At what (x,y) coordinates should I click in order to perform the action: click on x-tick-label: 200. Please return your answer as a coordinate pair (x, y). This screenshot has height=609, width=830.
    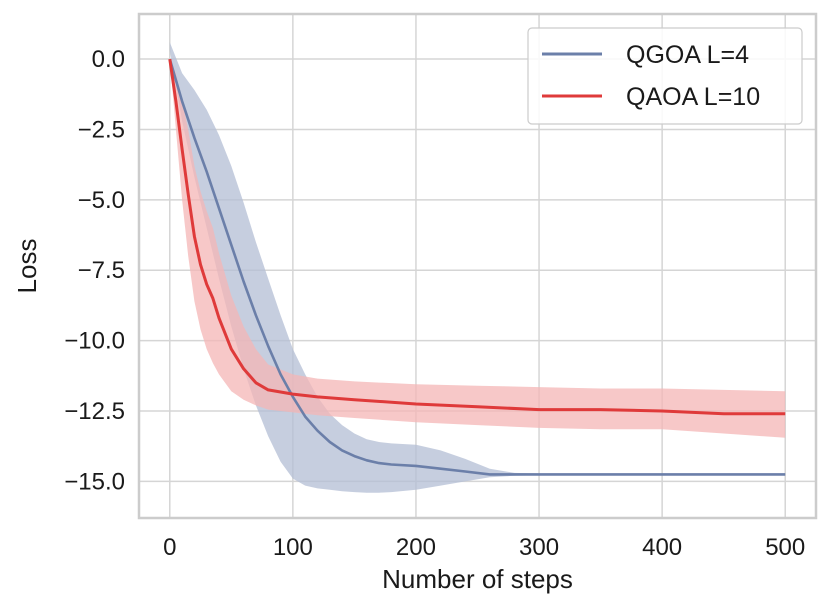
    Looking at the image, I should click on (416, 547).